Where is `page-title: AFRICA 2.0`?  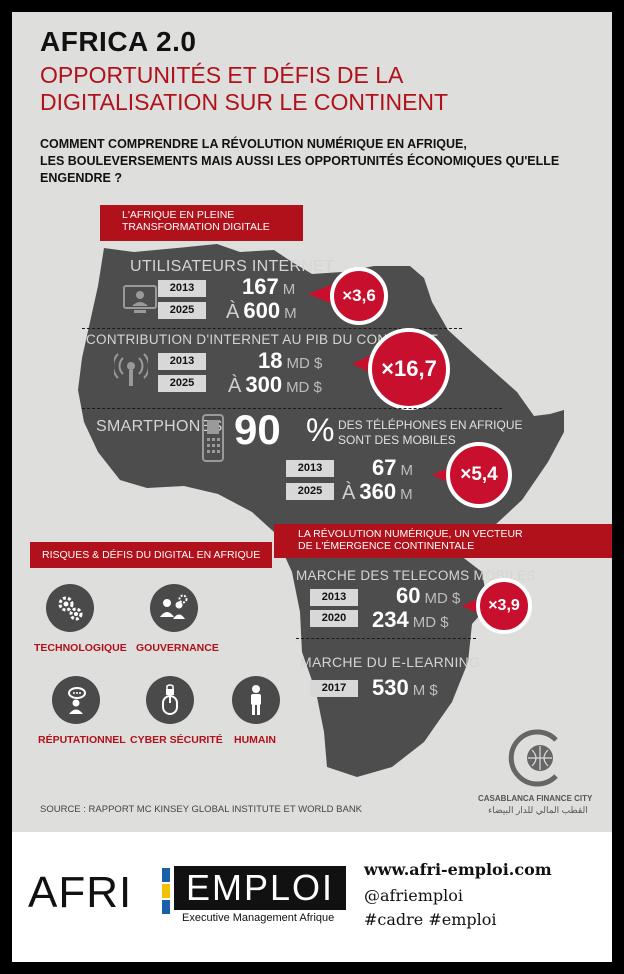
page-title: AFRICA 2.0 is located at coordinates (118, 41).